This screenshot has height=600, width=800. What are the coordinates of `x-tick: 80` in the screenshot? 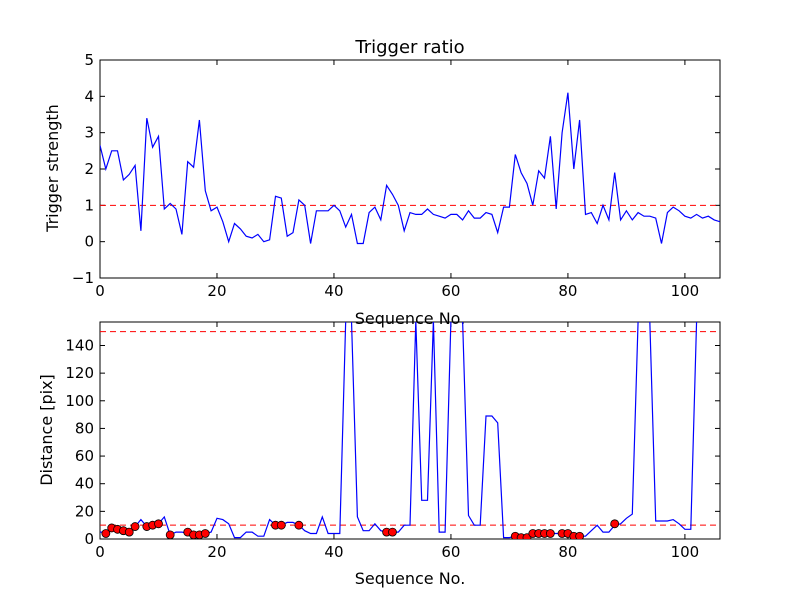 It's located at (567, 180).